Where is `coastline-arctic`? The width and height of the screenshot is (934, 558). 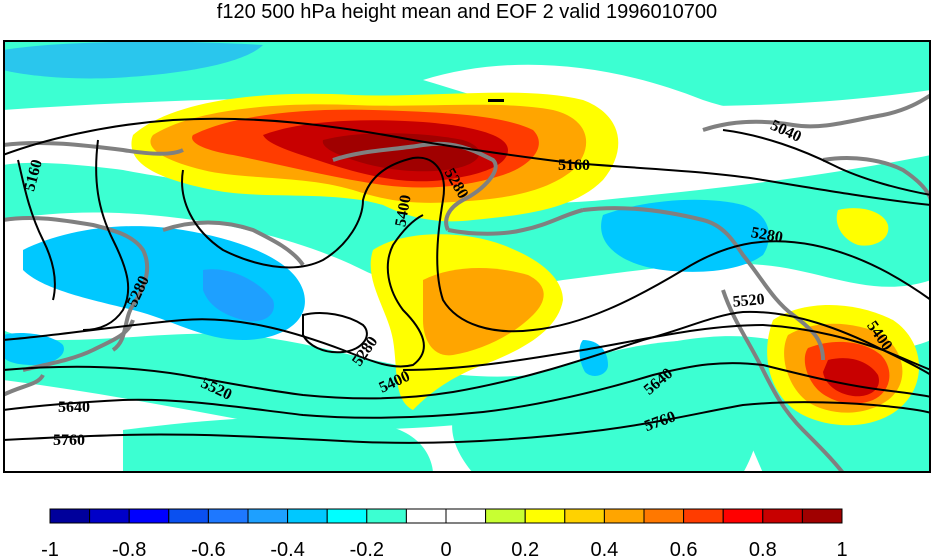
coastline-arctic is located at coordinates (816, 112).